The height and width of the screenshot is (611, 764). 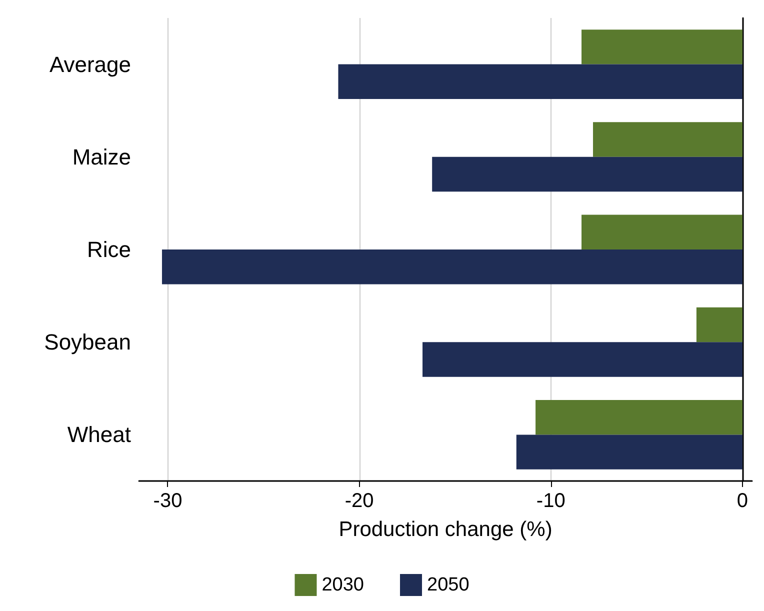 What do you see at coordinates (87, 342) in the screenshot?
I see `y-tick-label: Soybean` at bounding box center [87, 342].